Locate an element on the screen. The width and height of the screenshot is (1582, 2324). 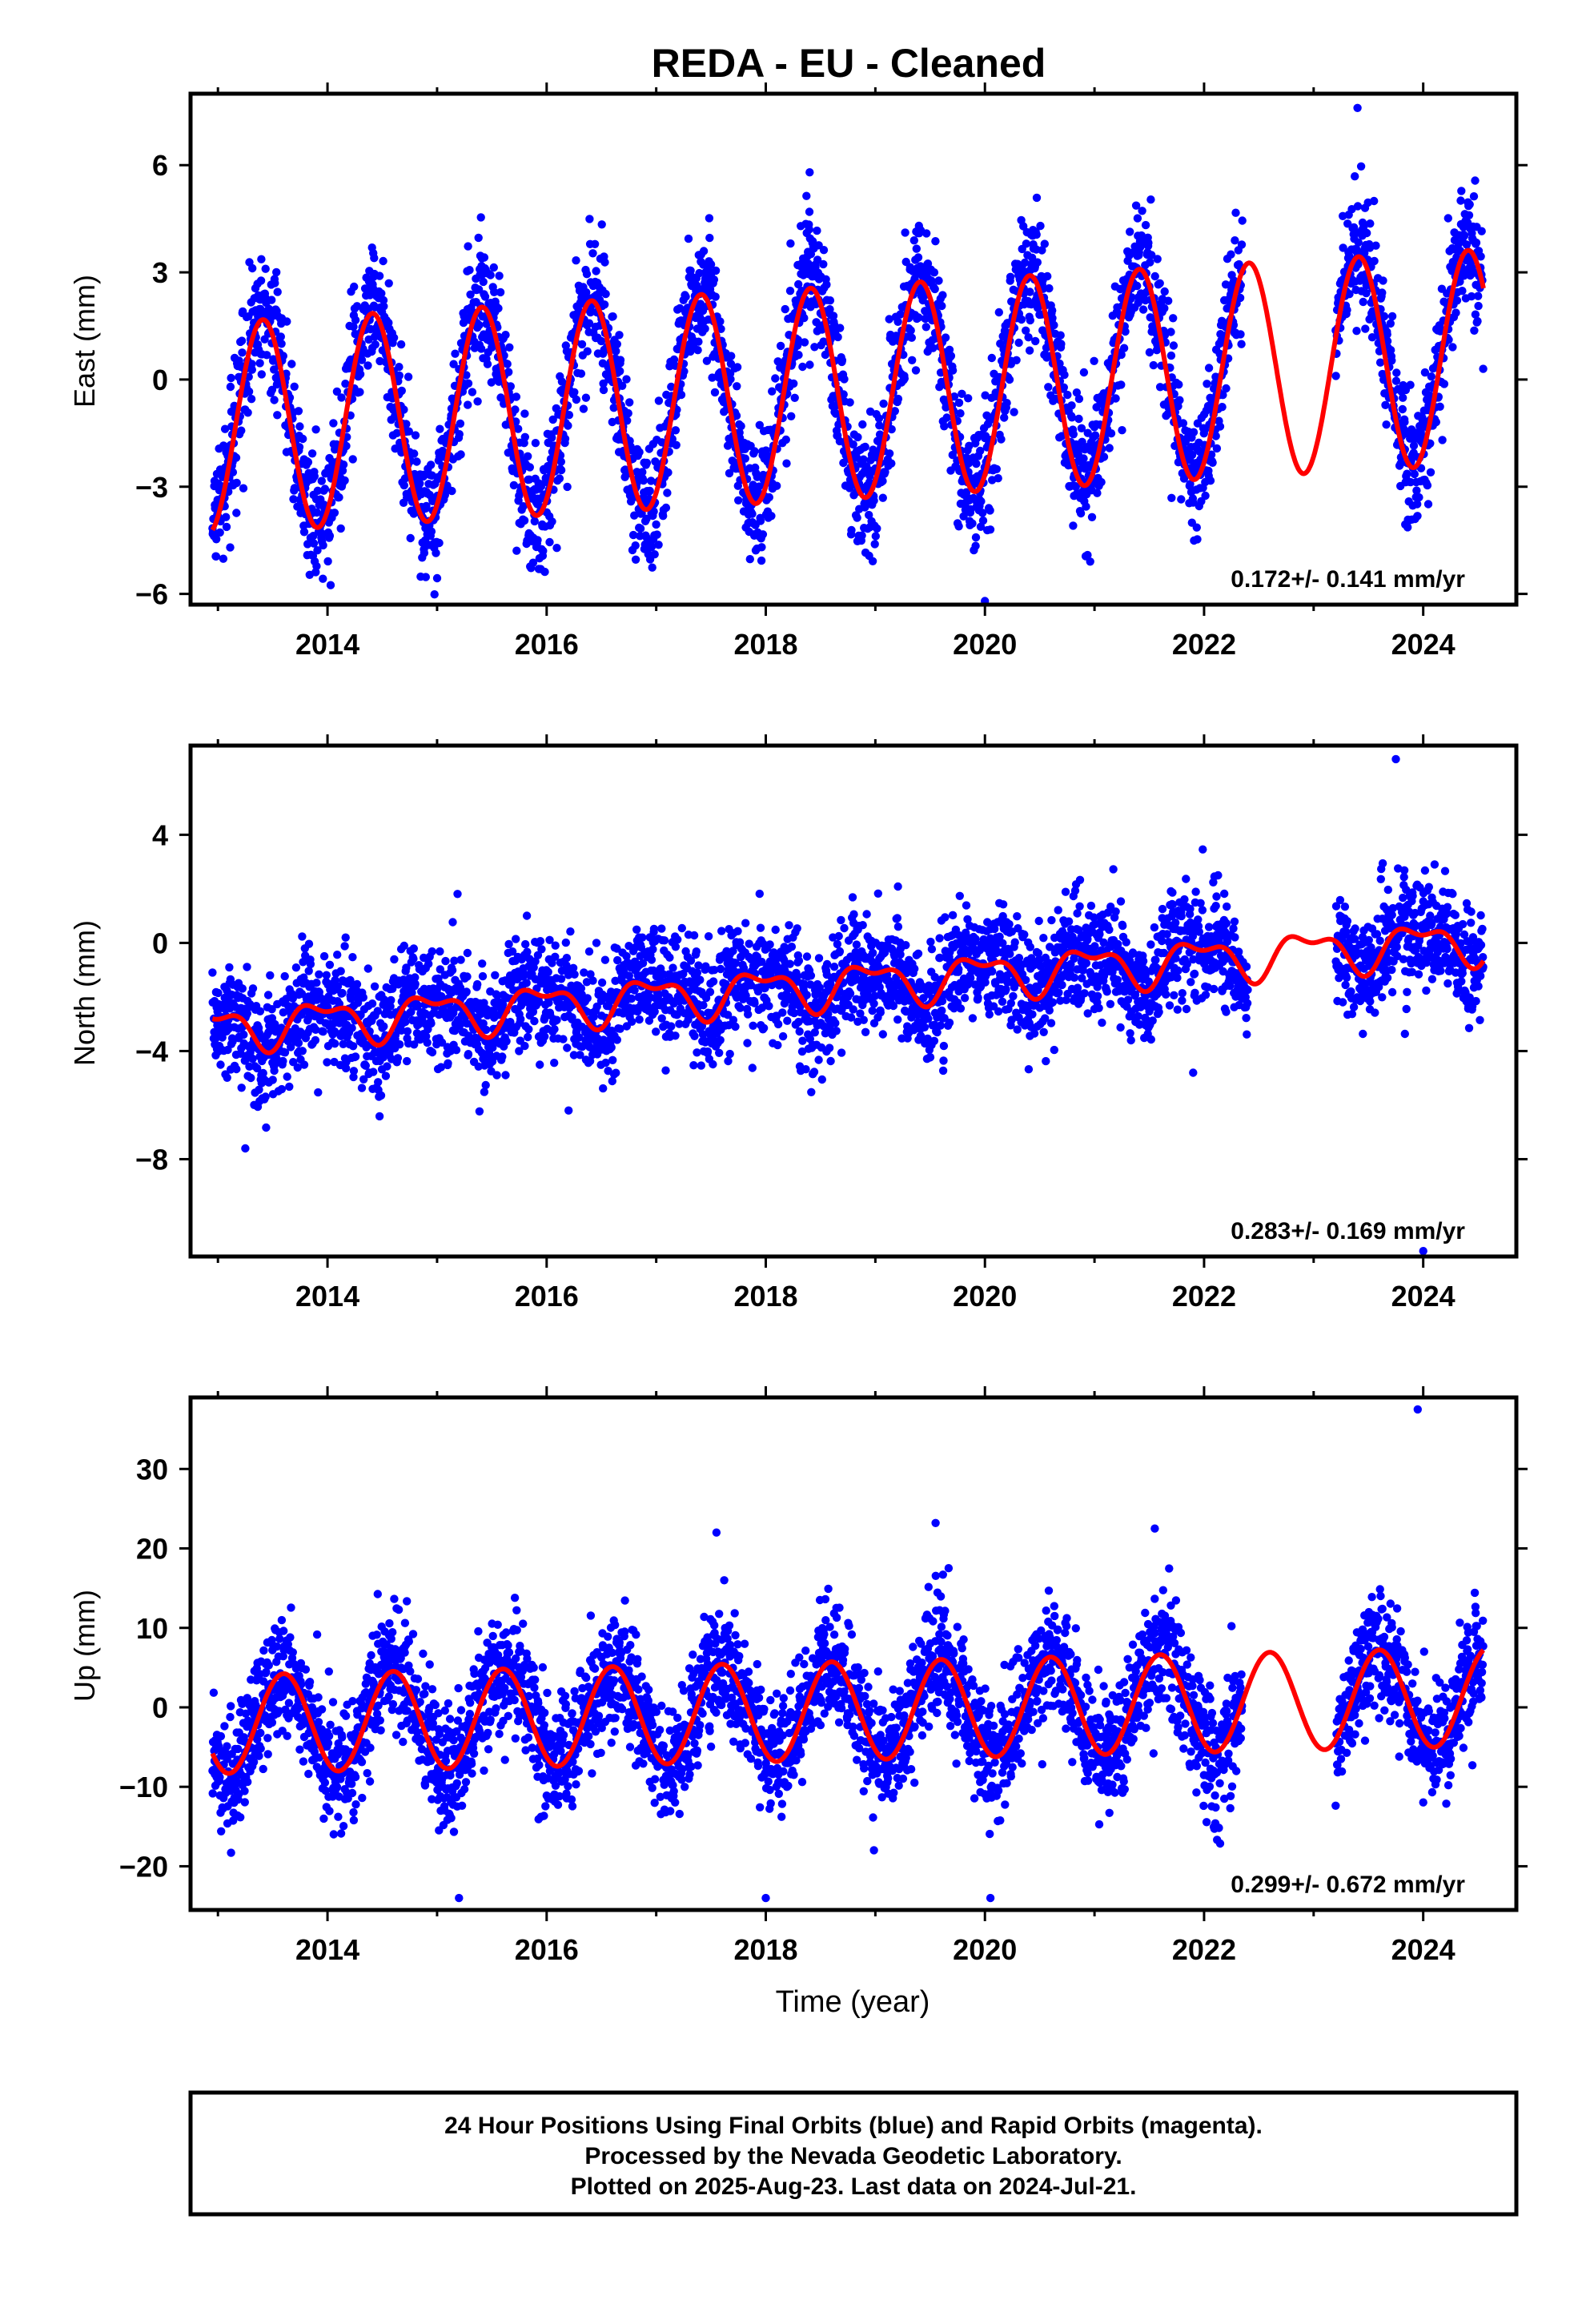
east-x-tick-label: 2022 is located at coordinates (1204, 644).